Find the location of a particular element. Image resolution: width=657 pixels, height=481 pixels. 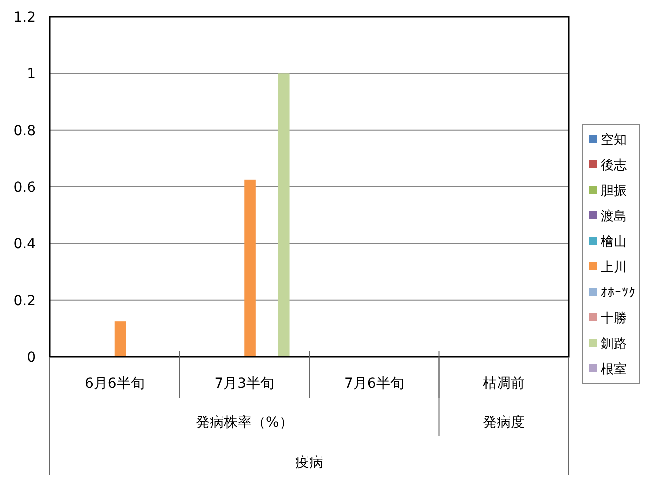

x-tick-label: 7月3半旬 is located at coordinates (244, 384).